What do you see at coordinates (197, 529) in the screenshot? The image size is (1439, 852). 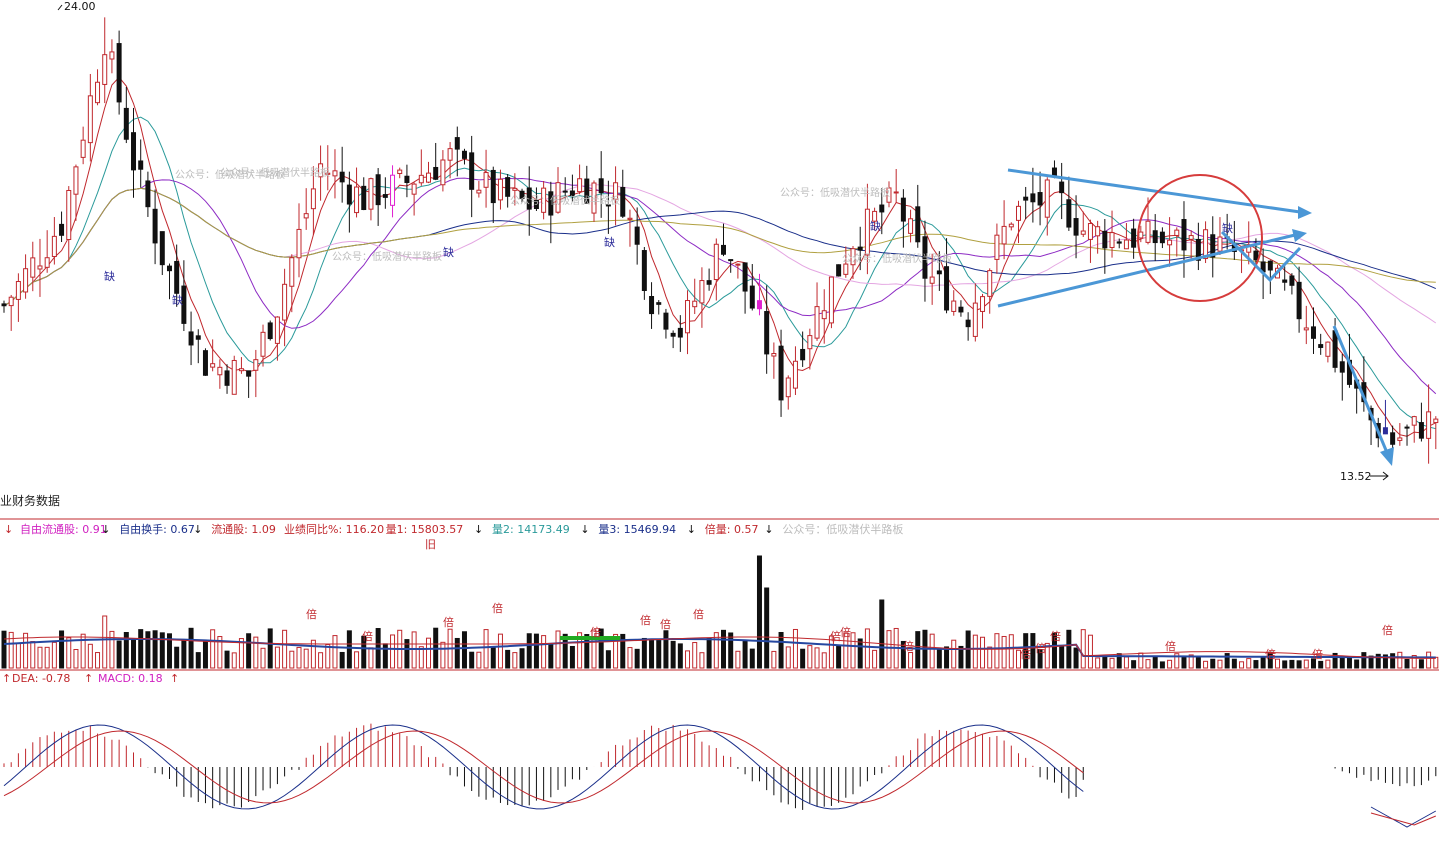 I see `legend-arrow: ↓` at bounding box center [197, 529].